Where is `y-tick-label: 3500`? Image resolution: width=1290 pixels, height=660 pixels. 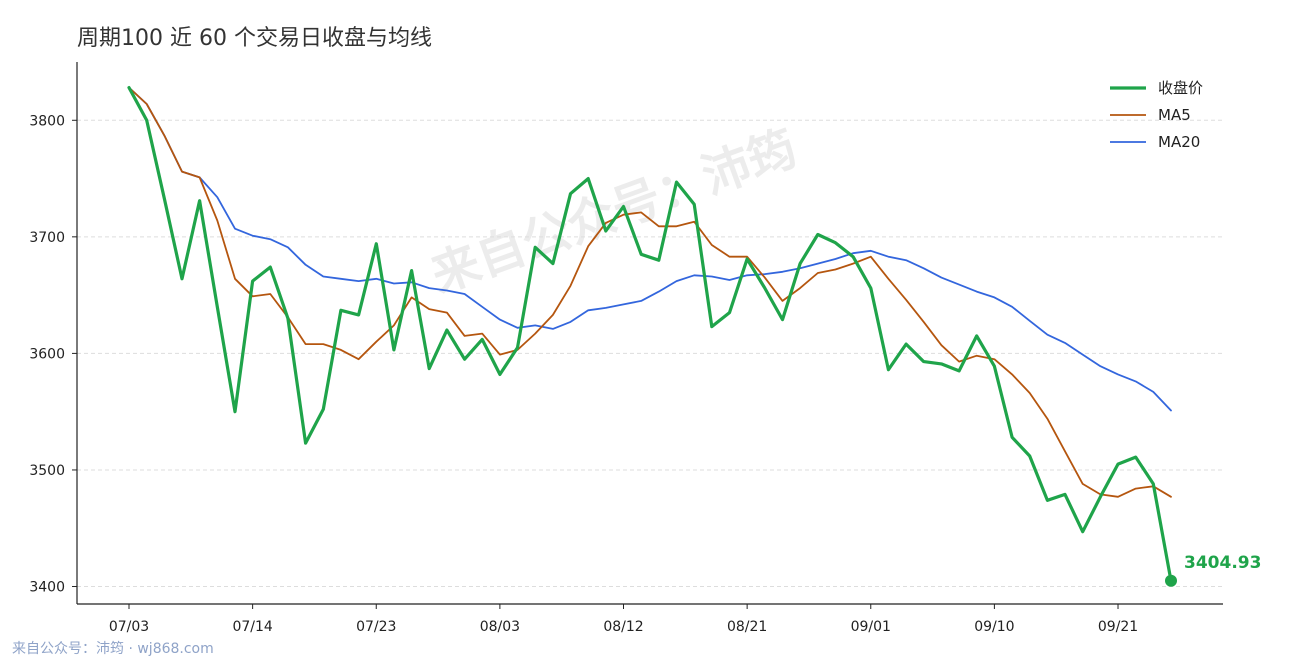
y-tick-label: 3500 is located at coordinates (47, 471).